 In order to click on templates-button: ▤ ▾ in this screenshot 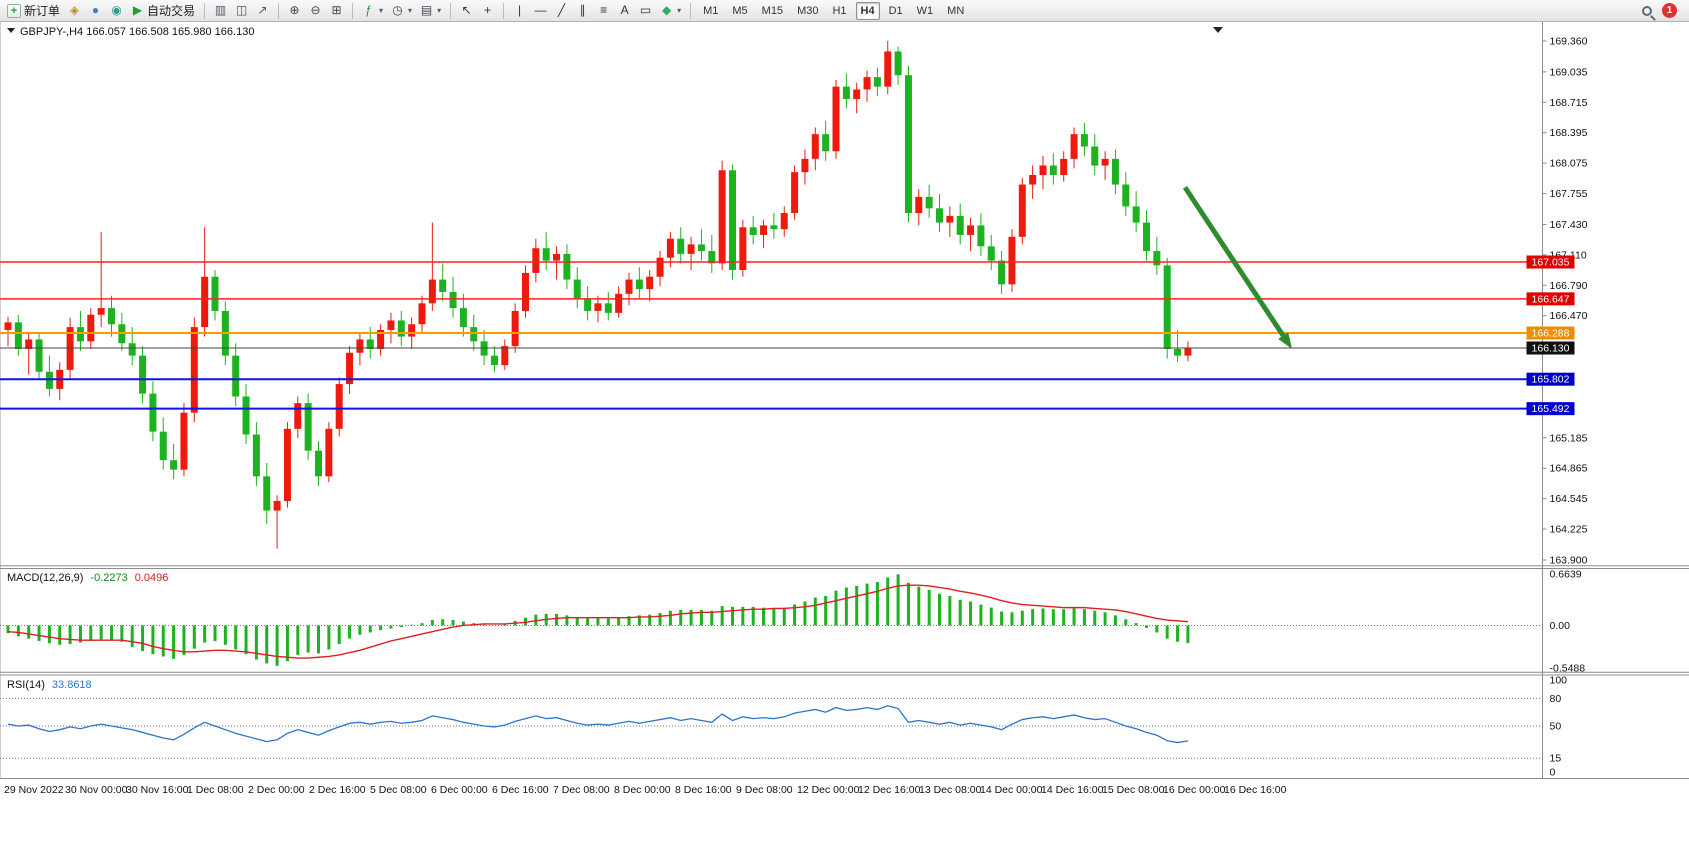, I will do `click(430, 10)`.